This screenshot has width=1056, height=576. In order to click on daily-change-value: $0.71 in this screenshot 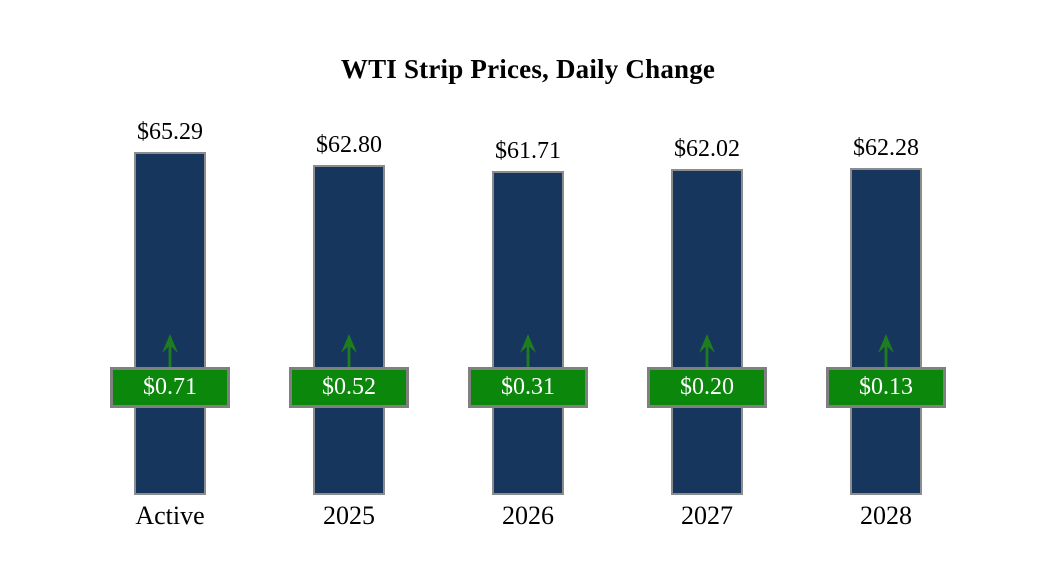, I will do `click(170, 387)`.